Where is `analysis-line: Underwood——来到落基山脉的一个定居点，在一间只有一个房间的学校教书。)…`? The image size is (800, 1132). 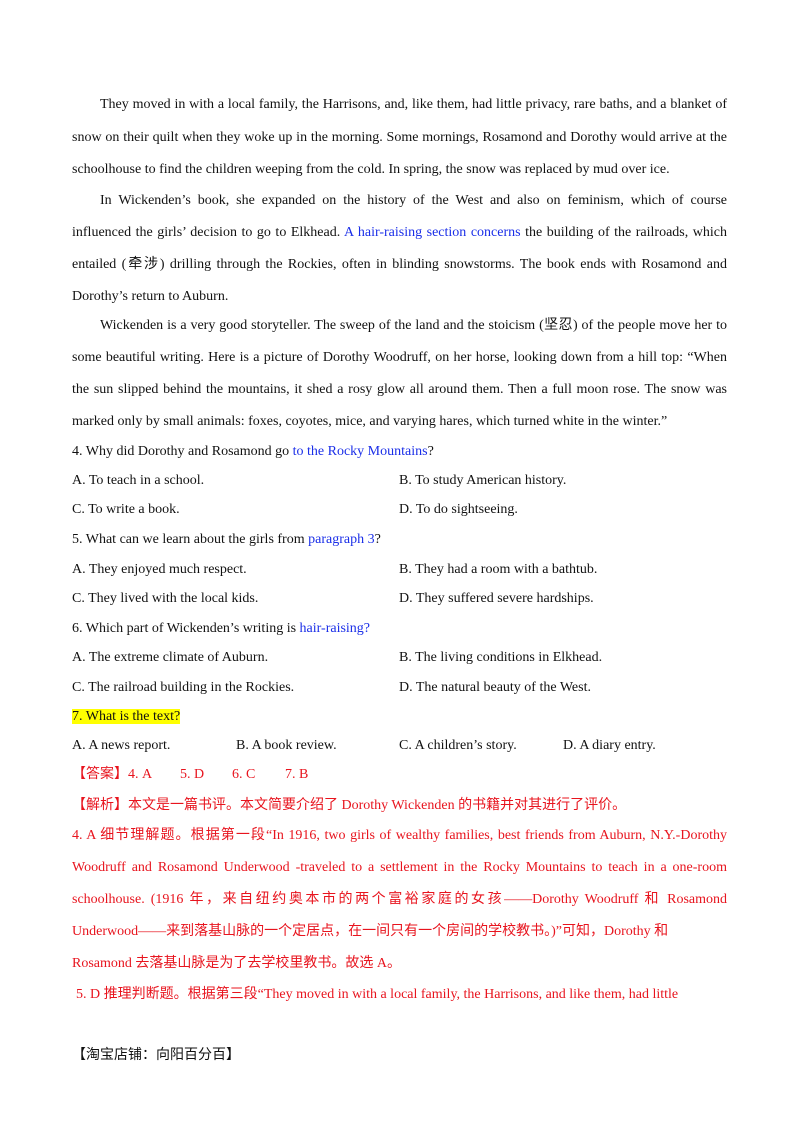
analysis-line: Underwood——来到落基山脉的一个定居点，在一间只有一个房间的学校教书。)… is located at coordinates (399, 932).